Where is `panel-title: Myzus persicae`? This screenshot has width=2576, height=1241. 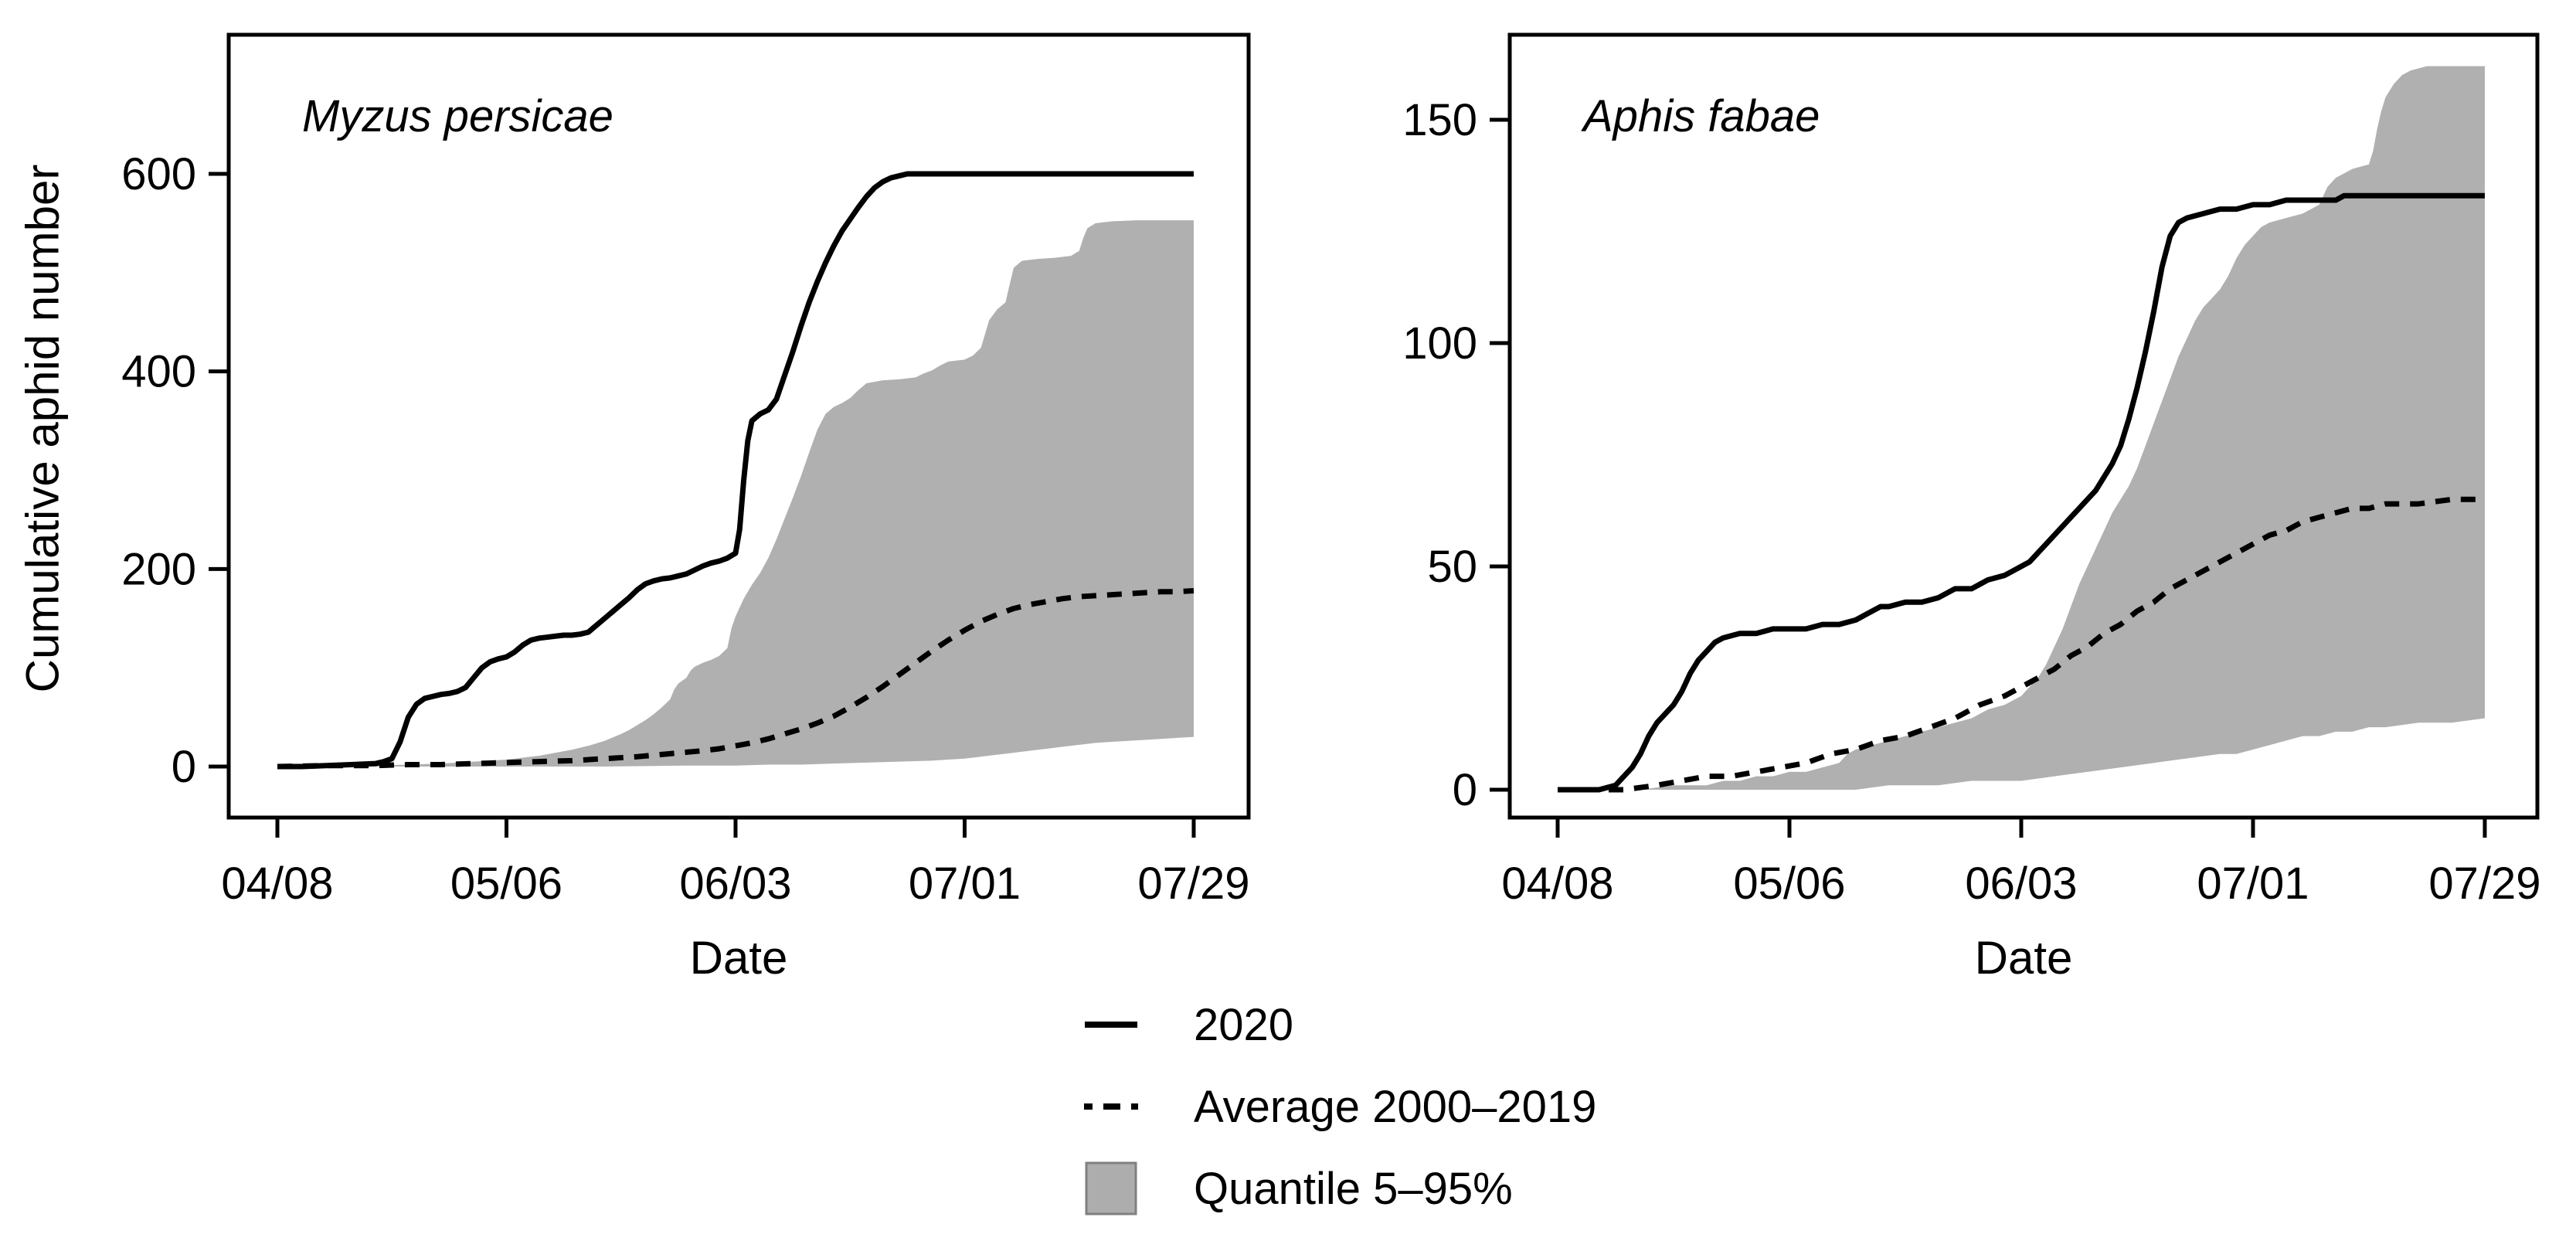
panel-title: Myzus persicae is located at coordinates (457, 116).